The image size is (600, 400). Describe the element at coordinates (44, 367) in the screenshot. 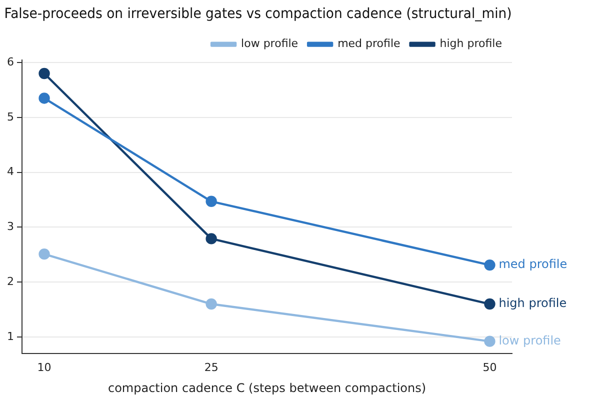

I see `x-tick-label: 10` at that location.